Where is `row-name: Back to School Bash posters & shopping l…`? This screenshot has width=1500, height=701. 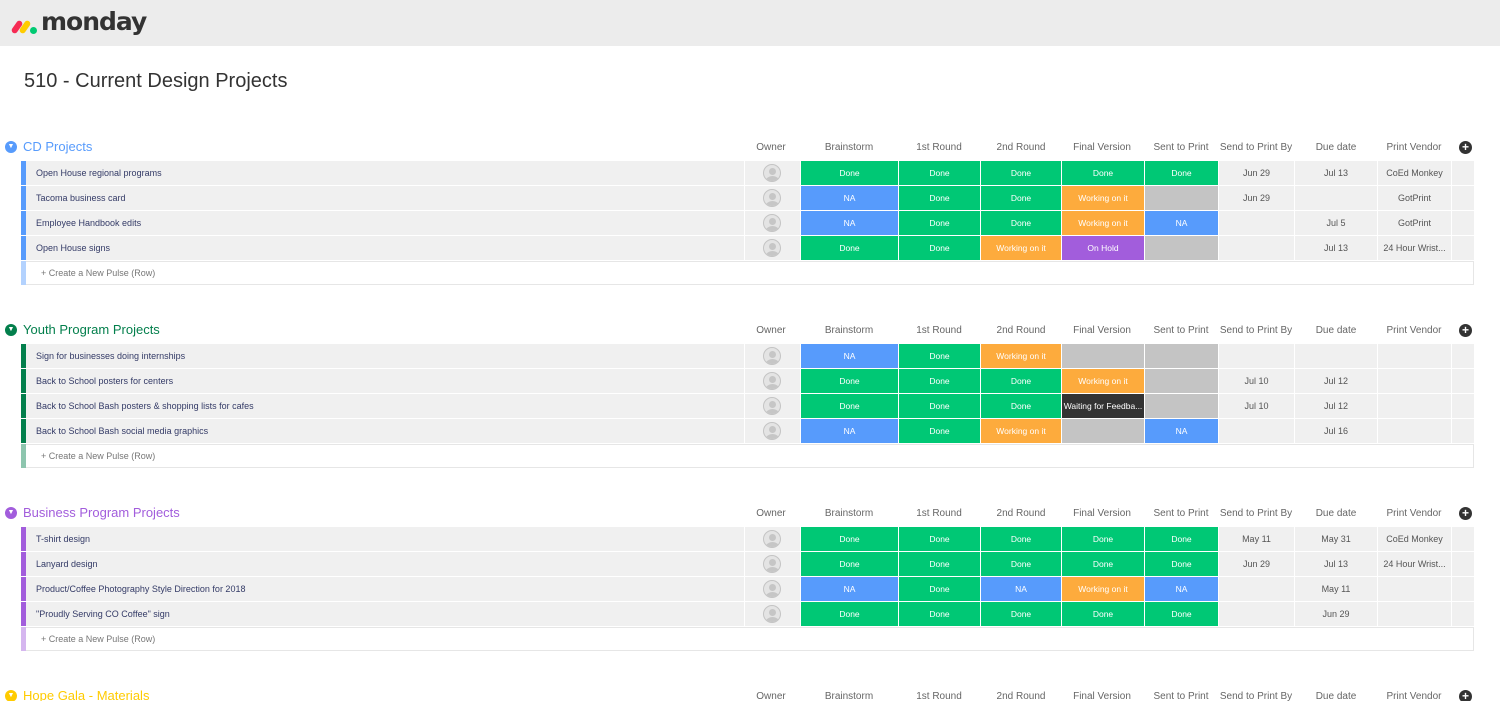 row-name: Back to School Bash posters & shopping l… is located at coordinates (385, 406).